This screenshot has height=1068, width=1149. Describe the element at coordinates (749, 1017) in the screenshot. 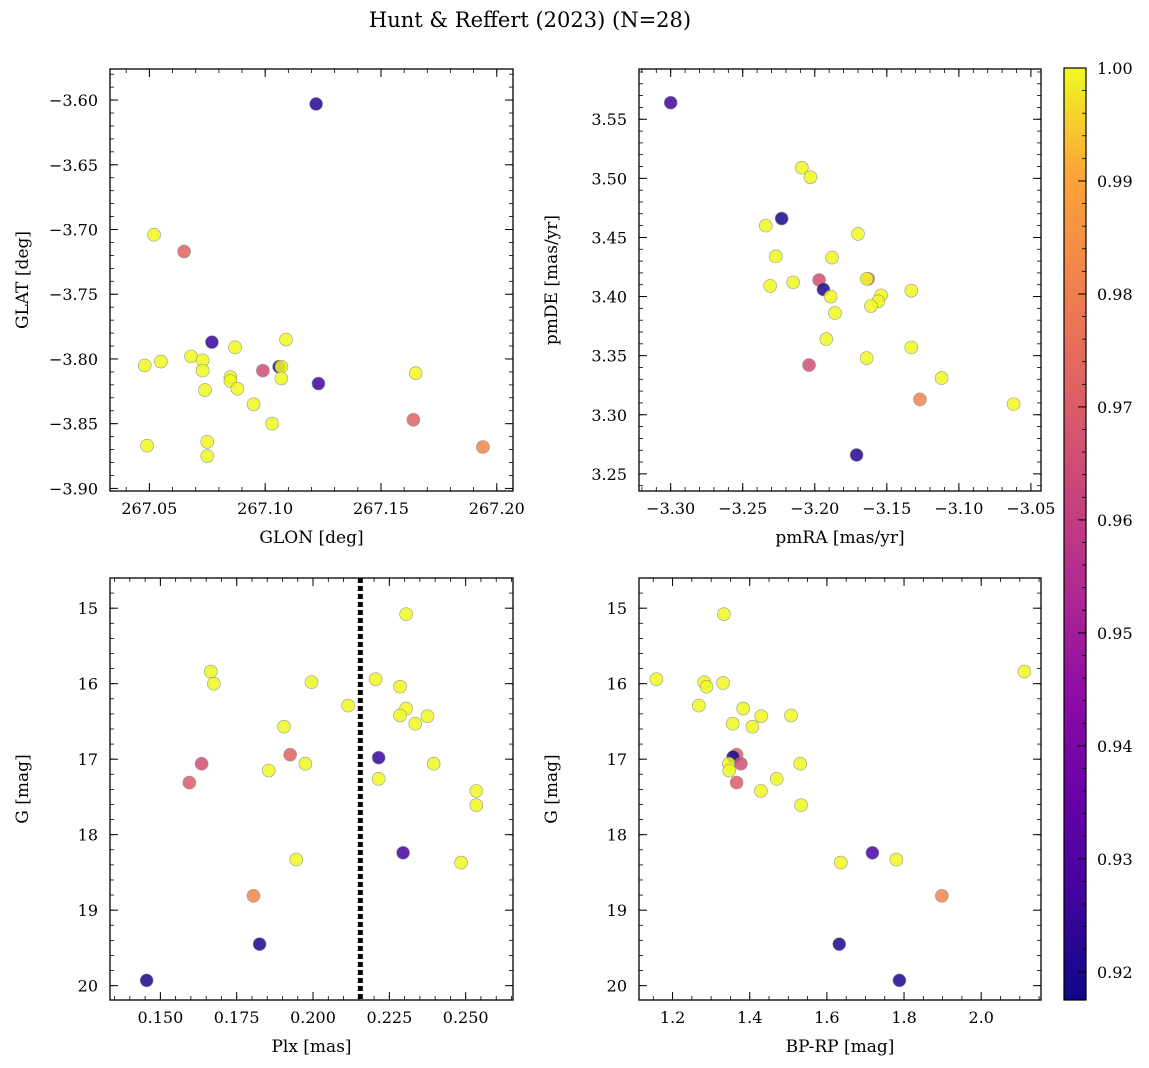

I see `x-tick-label: 1.4` at that location.